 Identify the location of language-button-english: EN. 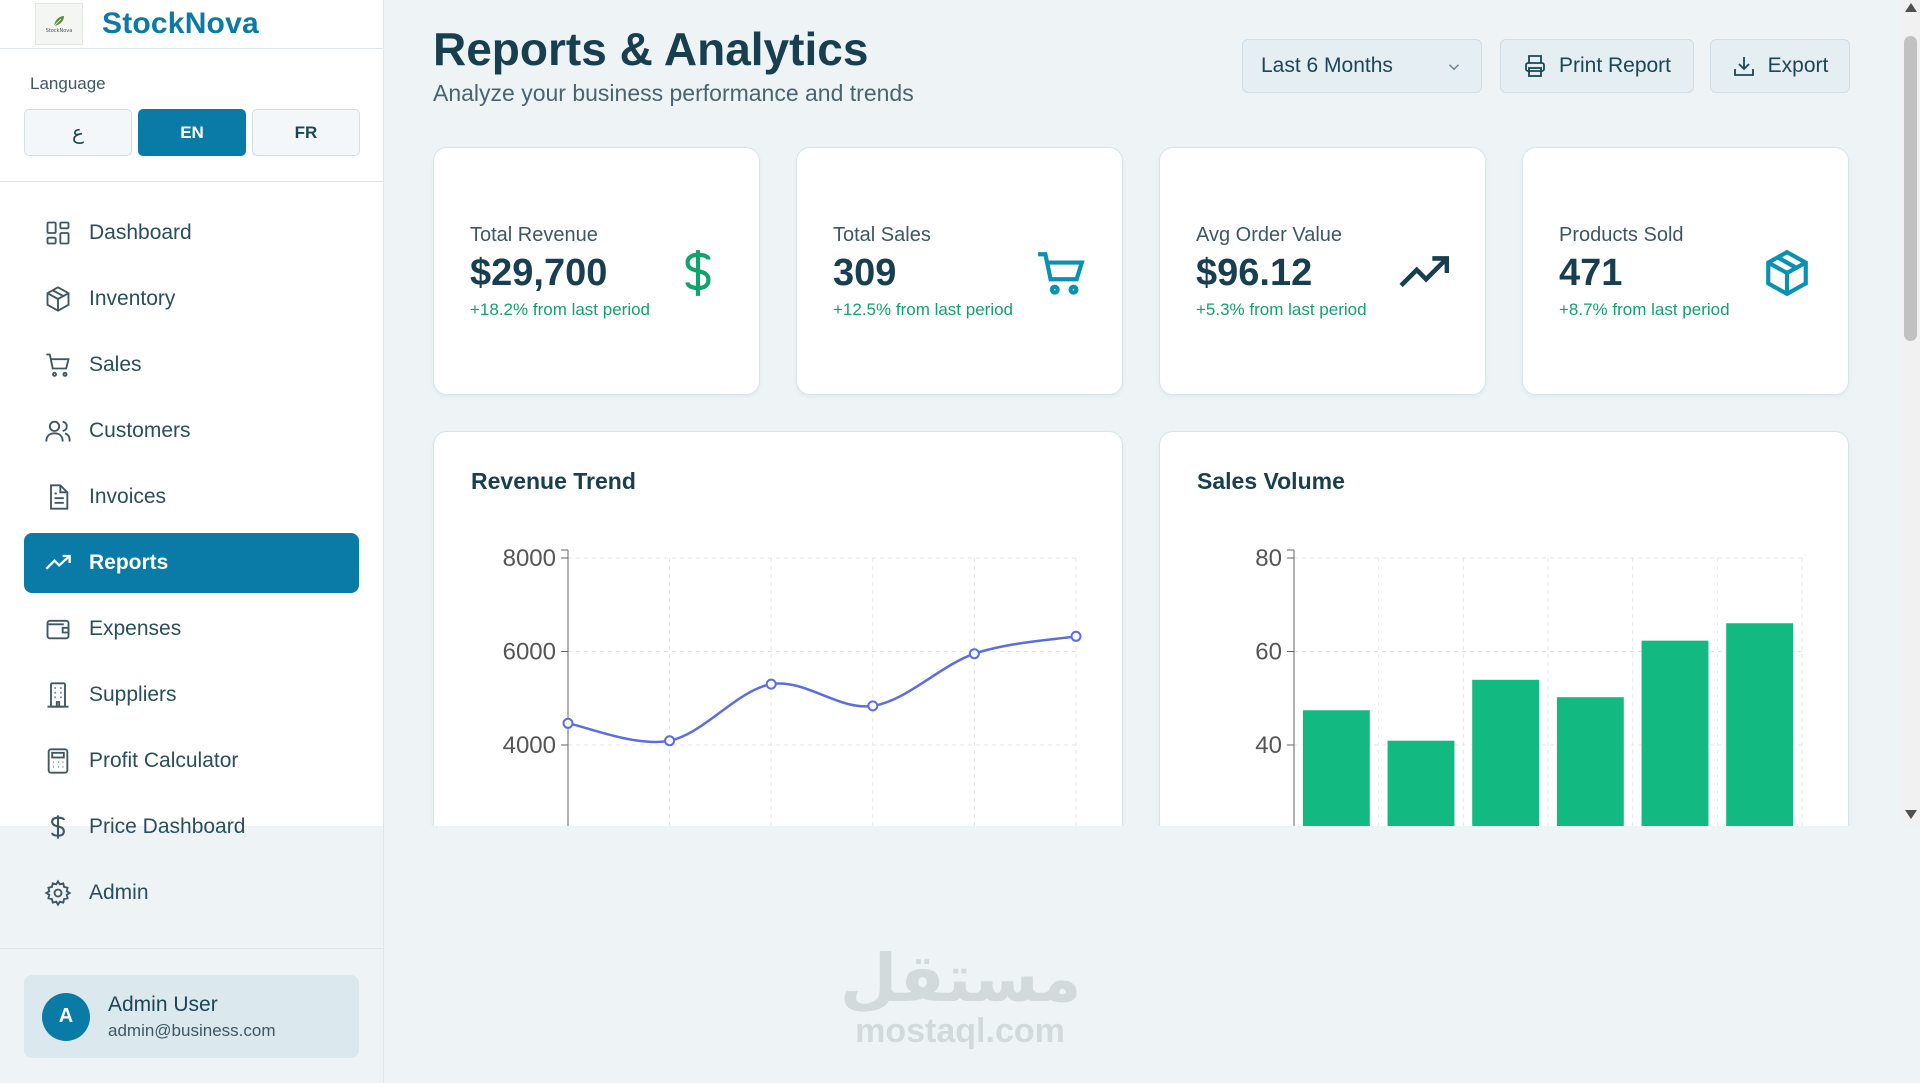
(192, 132).